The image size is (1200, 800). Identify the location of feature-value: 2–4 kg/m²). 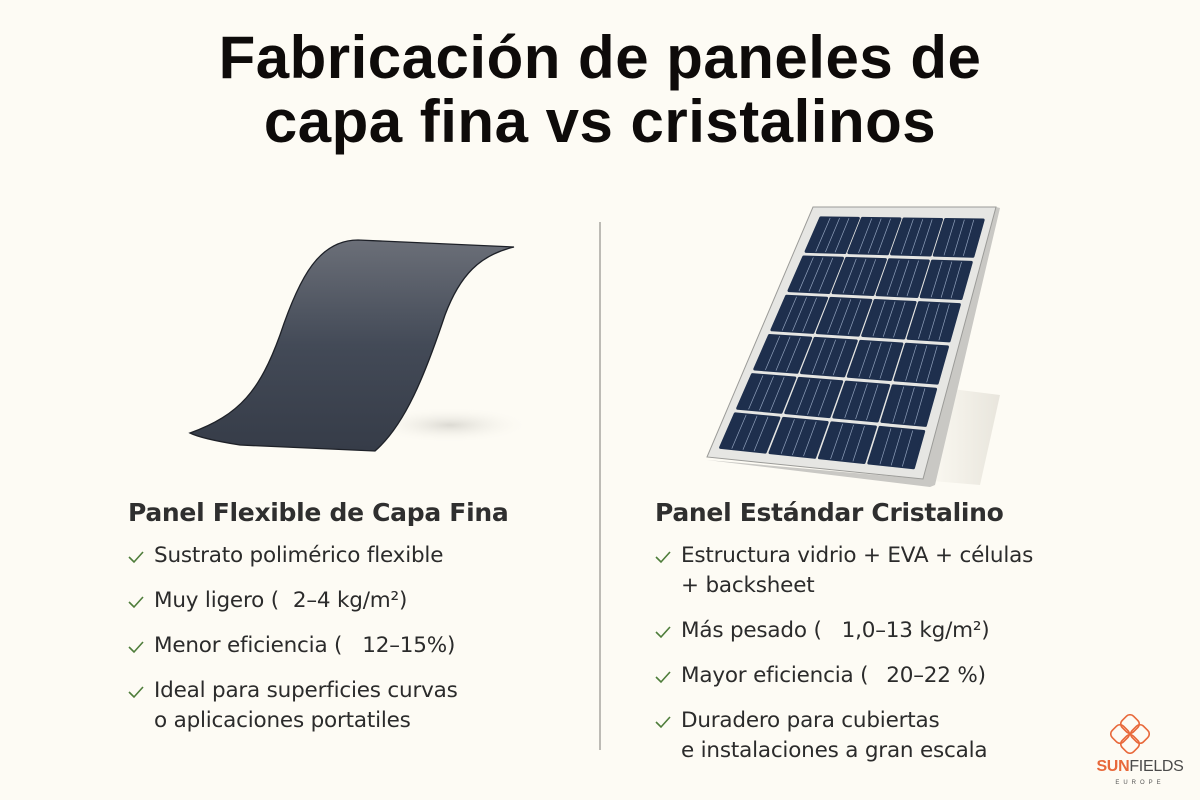
(350, 600).